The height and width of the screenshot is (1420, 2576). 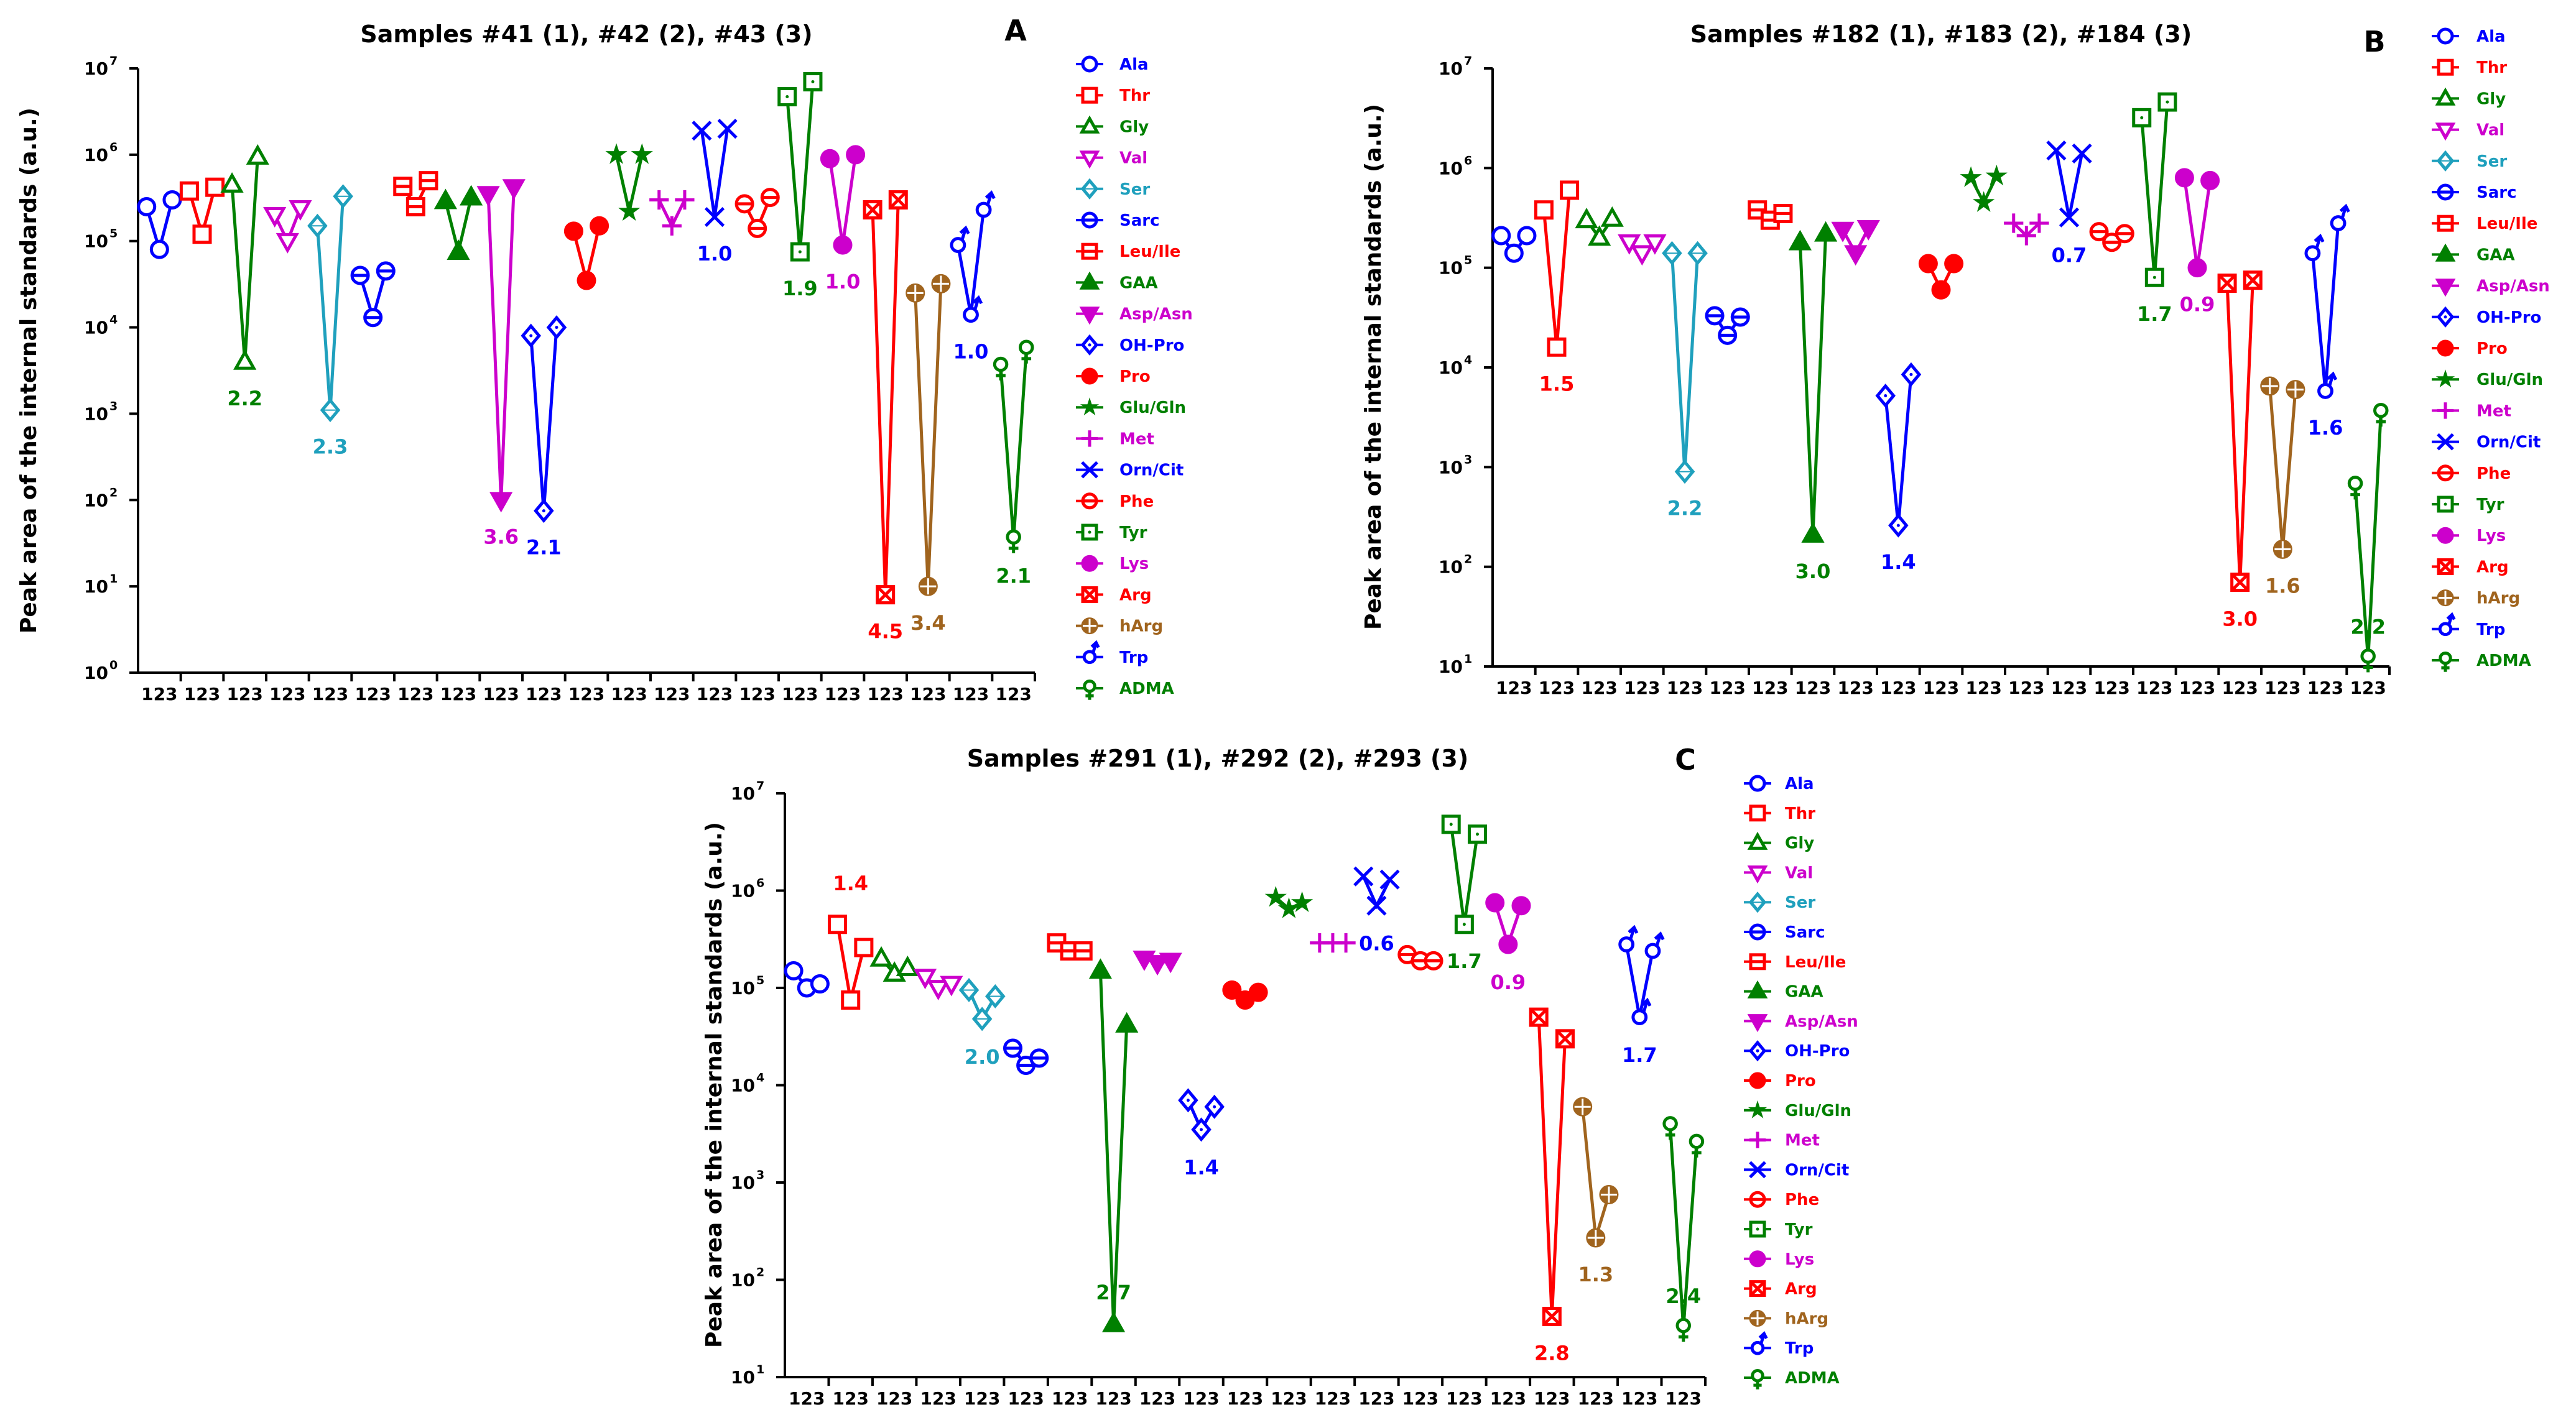 What do you see at coordinates (1782, 1141) in the screenshot?
I see `legend-item-met: Met` at bounding box center [1782, 1141].